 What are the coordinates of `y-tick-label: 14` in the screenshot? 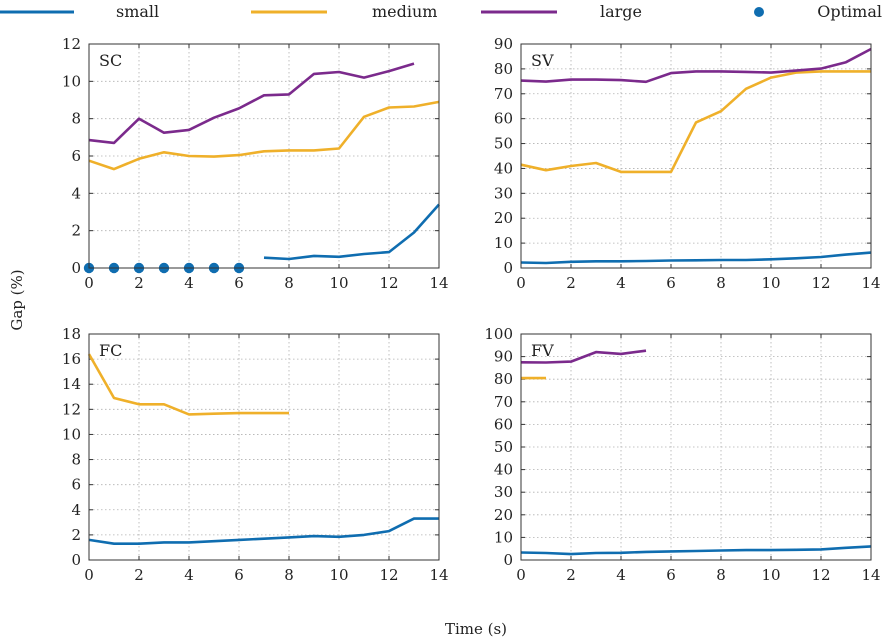 It's located at (71, 384).